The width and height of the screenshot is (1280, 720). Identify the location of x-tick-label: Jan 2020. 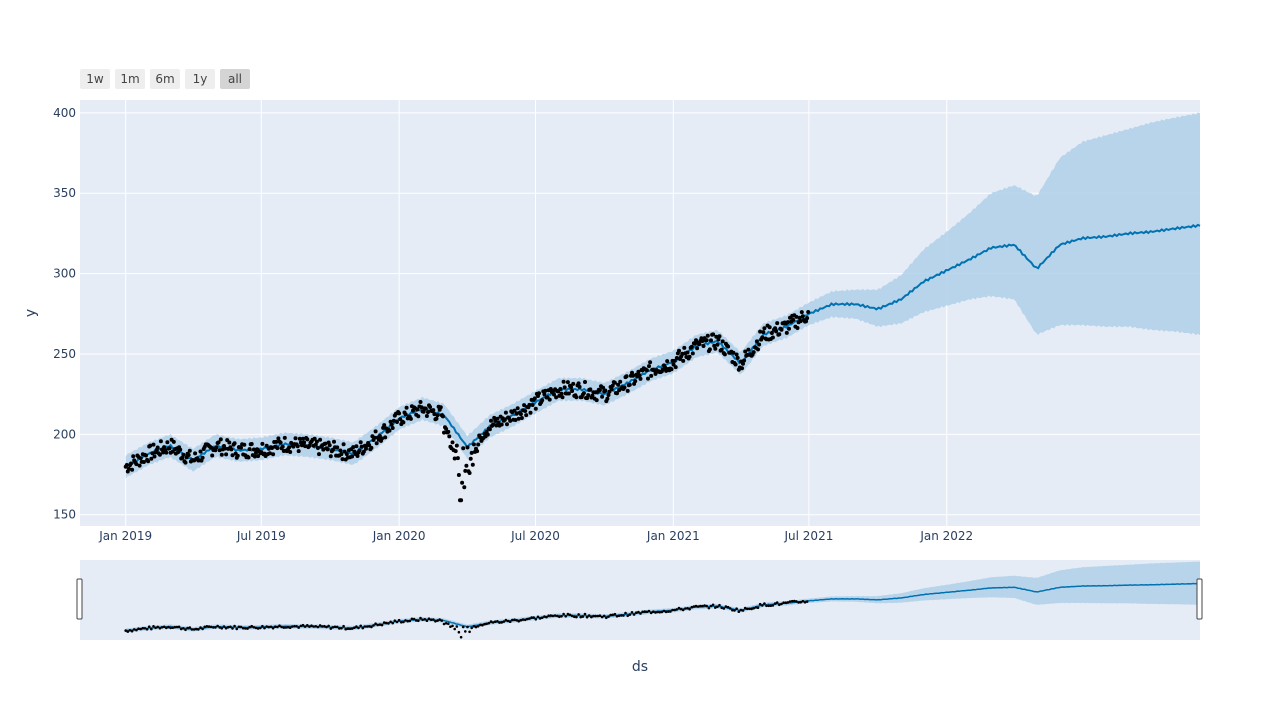
(399, 536).